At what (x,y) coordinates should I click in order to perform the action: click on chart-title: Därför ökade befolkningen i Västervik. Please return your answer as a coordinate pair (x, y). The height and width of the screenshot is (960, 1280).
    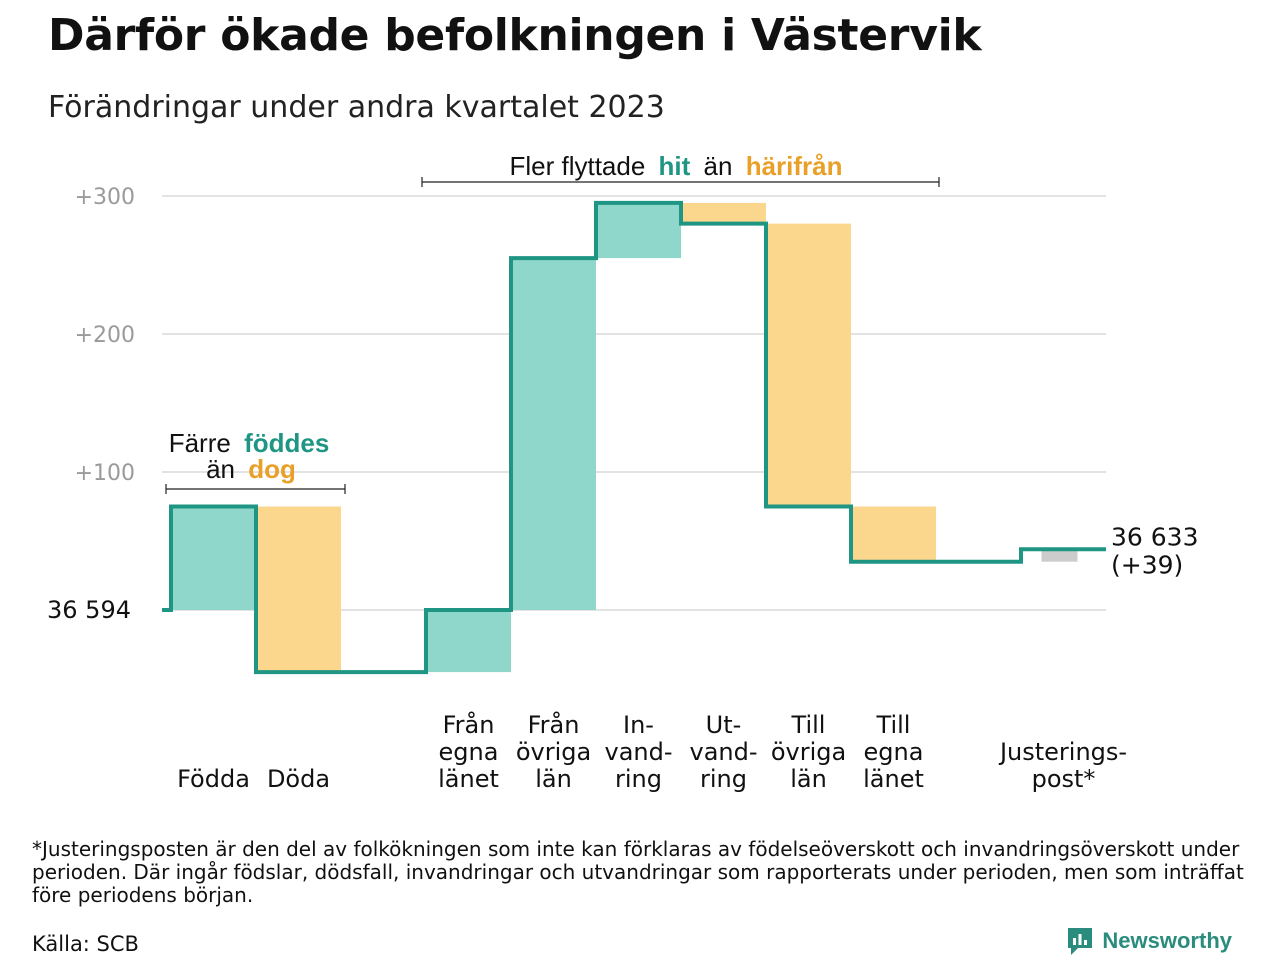
    Looking at the image, I should click on (515, 35).